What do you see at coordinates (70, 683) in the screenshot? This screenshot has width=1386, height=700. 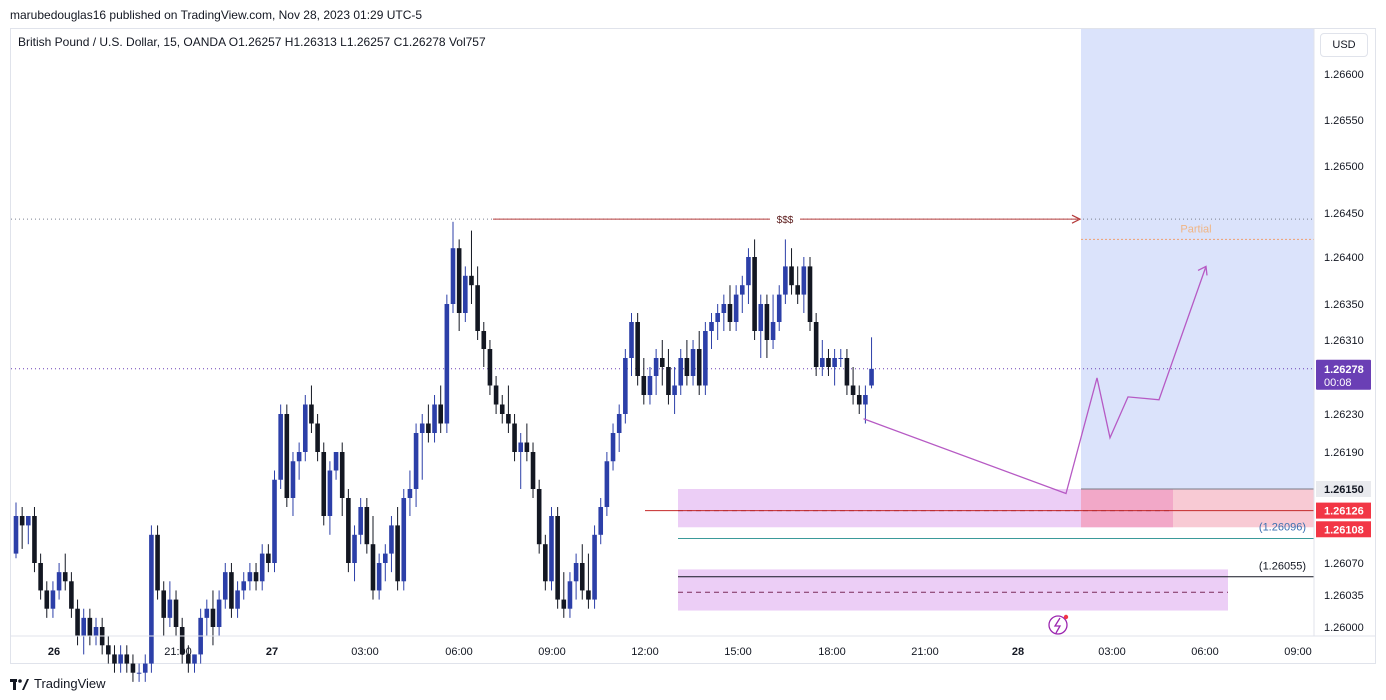 I see `tradingview-brand: TradingView` at bounding box center [70, 683].